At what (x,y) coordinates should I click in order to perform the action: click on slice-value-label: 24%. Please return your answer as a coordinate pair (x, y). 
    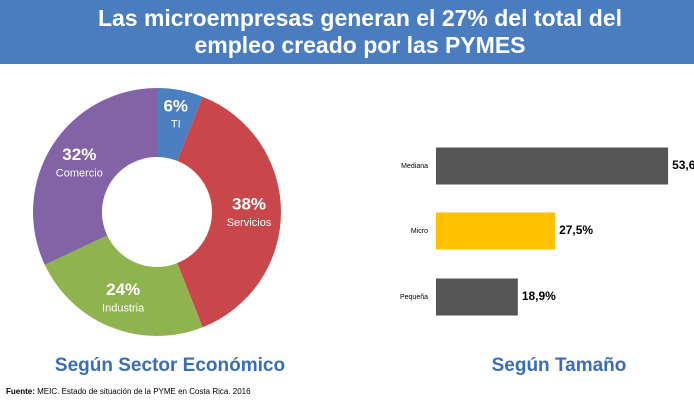
    Looking at the image, I should click on (123, 289).